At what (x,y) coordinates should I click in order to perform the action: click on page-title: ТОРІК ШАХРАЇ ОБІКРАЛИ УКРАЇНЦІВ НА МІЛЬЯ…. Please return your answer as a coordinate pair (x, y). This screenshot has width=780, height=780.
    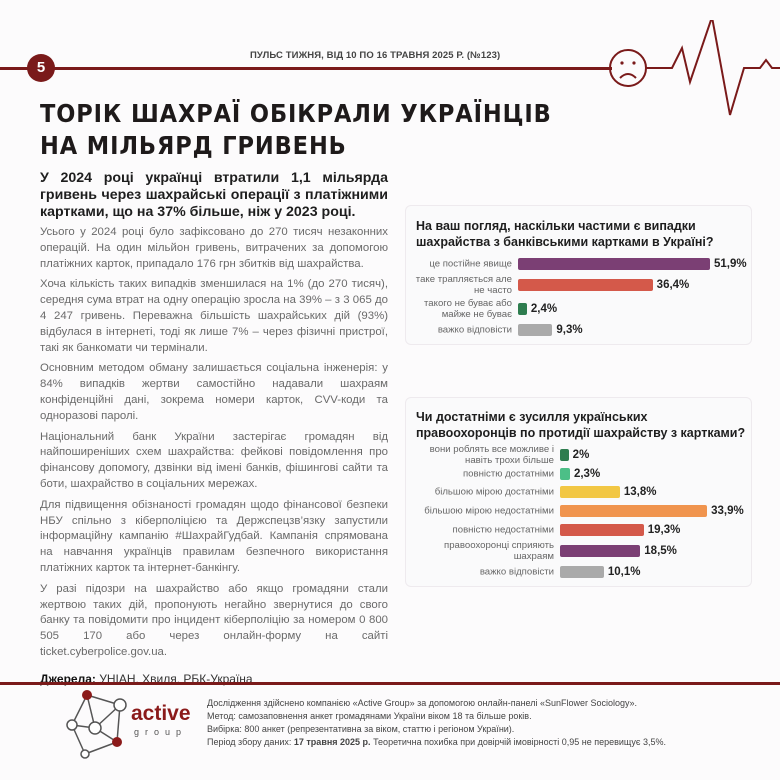
    Looking at the image, I should click on (296, 130).